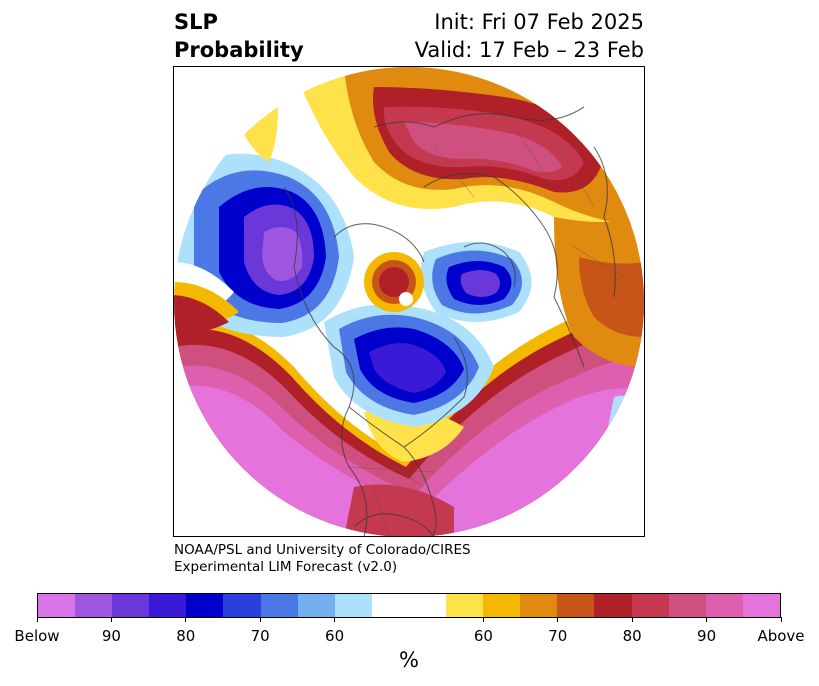 The height and width of the screenshot is (686, 819). What do you see at coordinates (469, 157) in the screenshot?
I see `above-normal-asia` at bounding box center [469, 157].